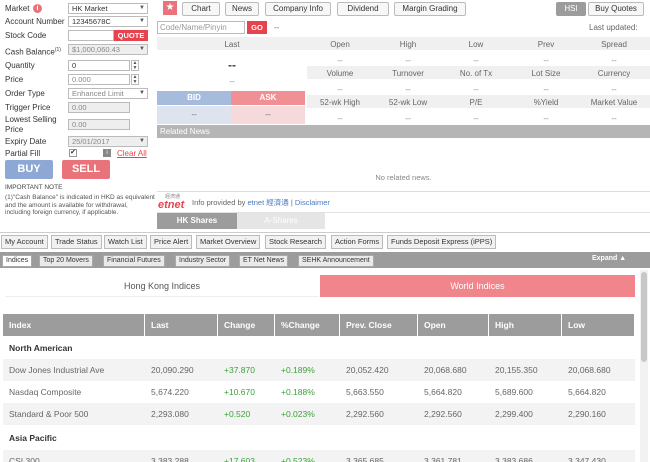  What do you see at coordinates (239, 392) in the screenshot?
I see `change-cell: +10.670` at bounding box center [239, 392].